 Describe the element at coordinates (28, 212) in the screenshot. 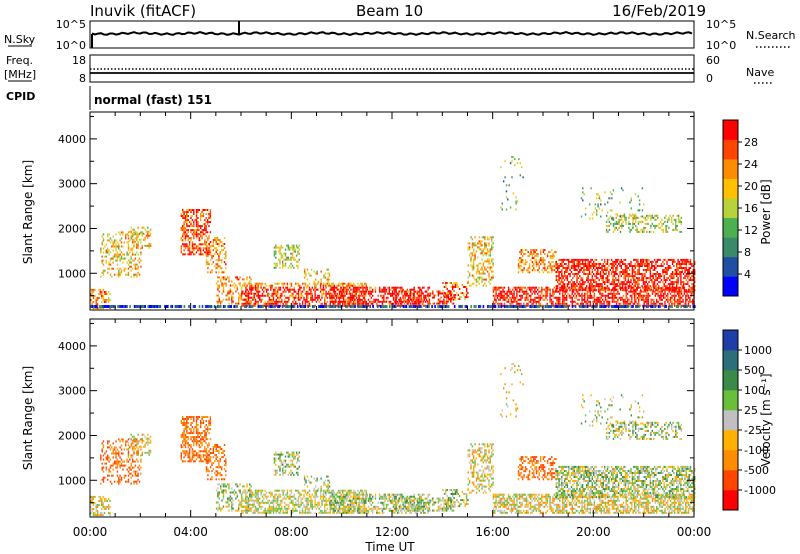

I see `power-ylabel: Slant Range [km]` at that location.